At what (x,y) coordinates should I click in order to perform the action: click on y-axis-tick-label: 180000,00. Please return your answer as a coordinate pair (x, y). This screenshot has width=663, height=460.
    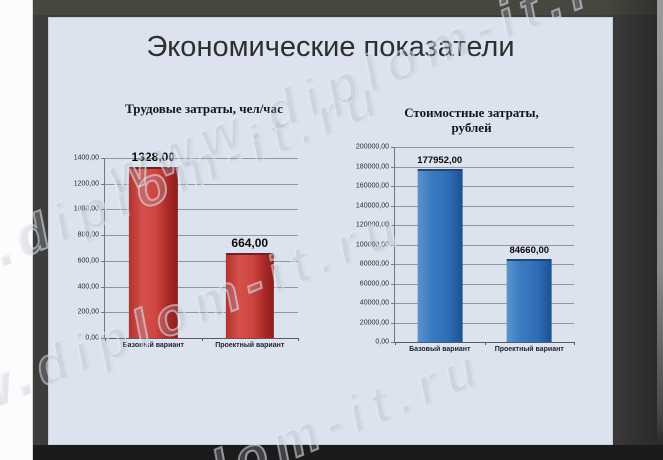
    Looking at the image, I should click on (372, 166).